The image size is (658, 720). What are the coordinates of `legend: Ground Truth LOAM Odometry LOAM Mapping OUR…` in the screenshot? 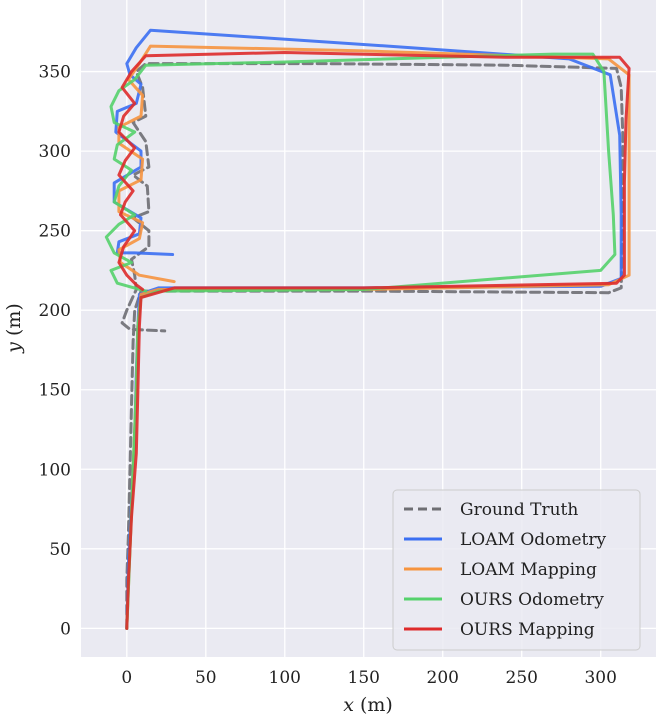 It's located at (516, 570).